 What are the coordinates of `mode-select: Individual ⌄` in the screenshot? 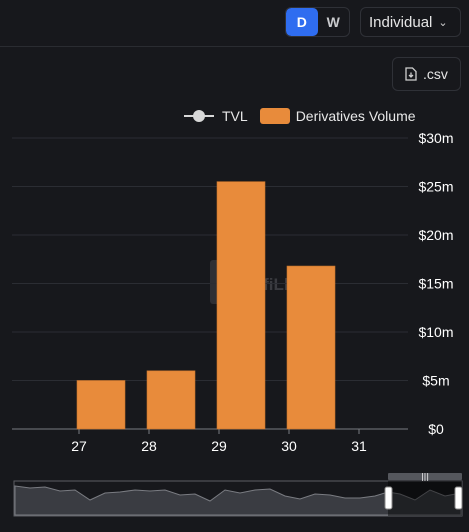 It's located at (410, 22).